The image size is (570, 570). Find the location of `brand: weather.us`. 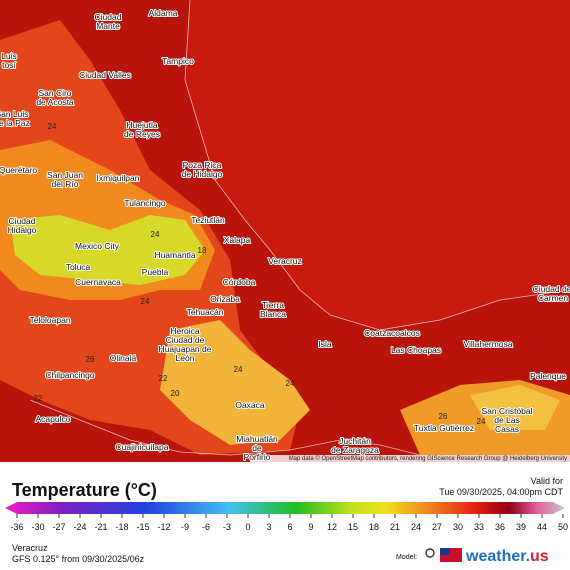

brand: weather.us is located at coordinates (507, 556).